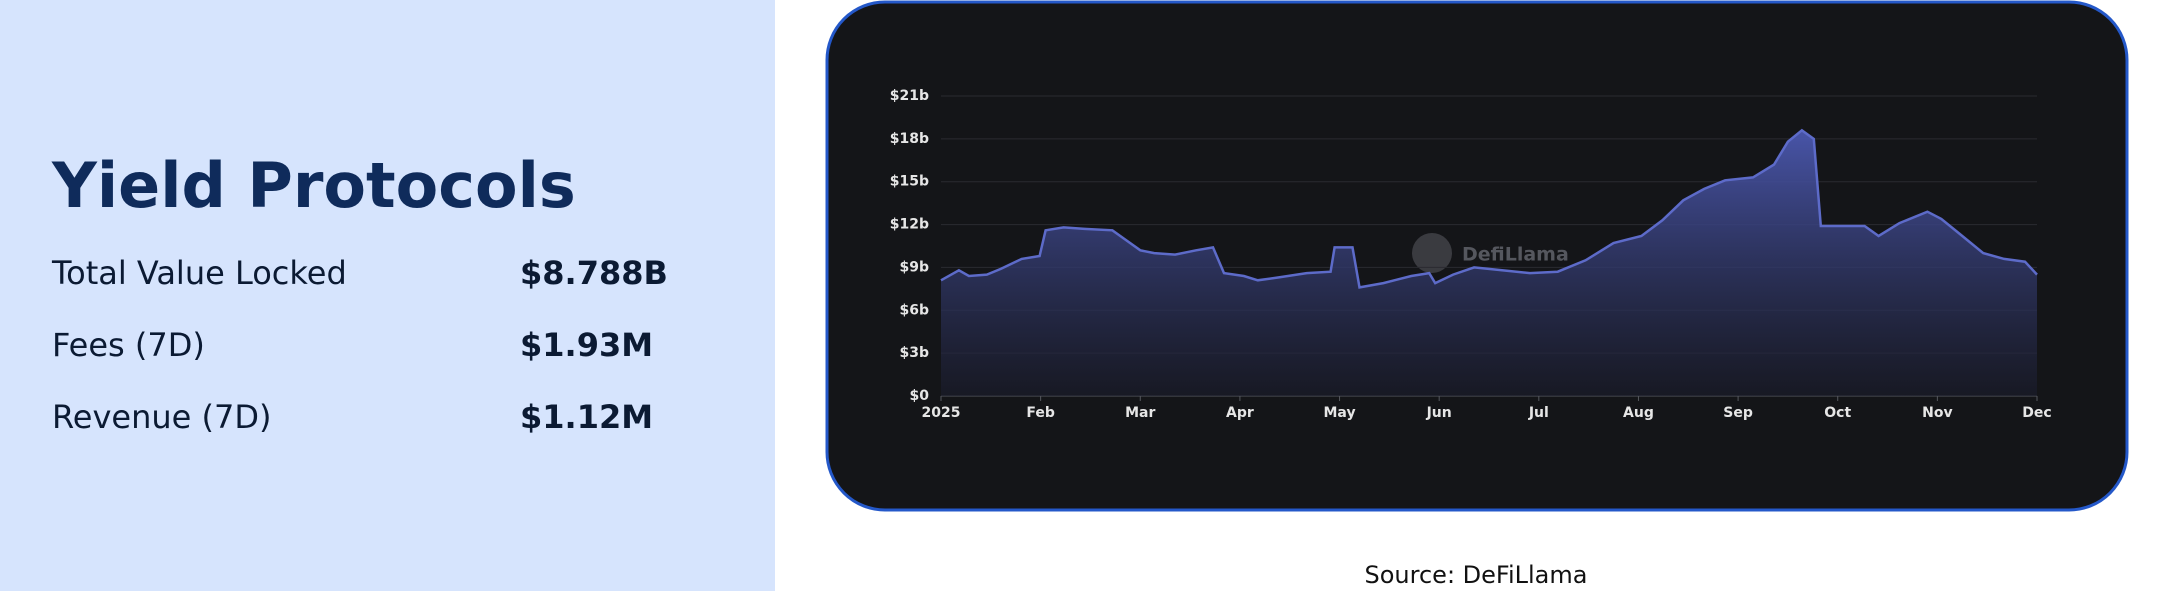 This screenshot has width=2180, height=591. Describe the element at coordinates (1432, 253) in the screenshot. I see `watermark-logo` at that location.